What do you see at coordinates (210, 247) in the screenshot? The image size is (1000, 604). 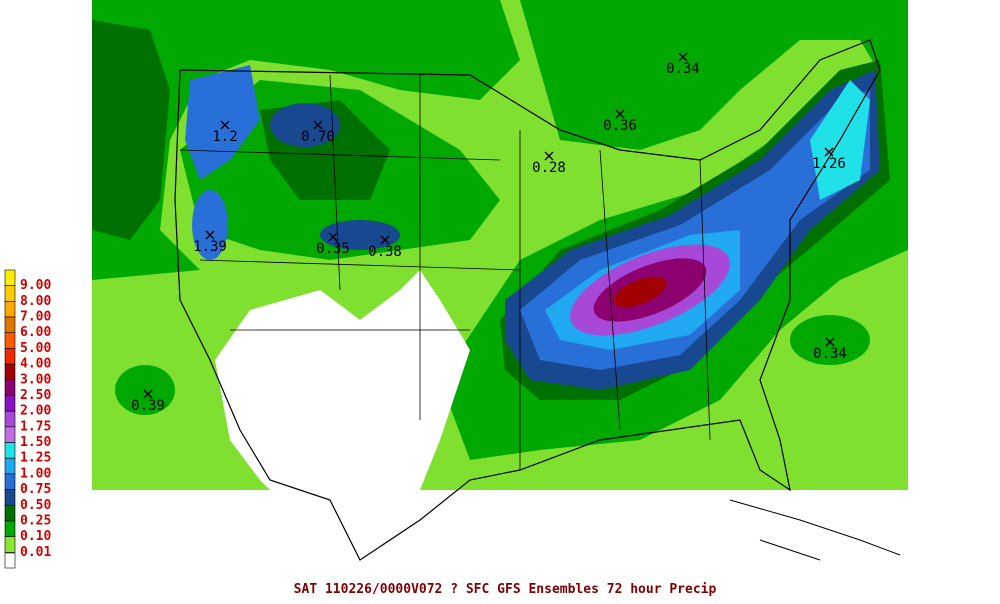 I see `point-label: 1.39` at bounding box center [210, 247].